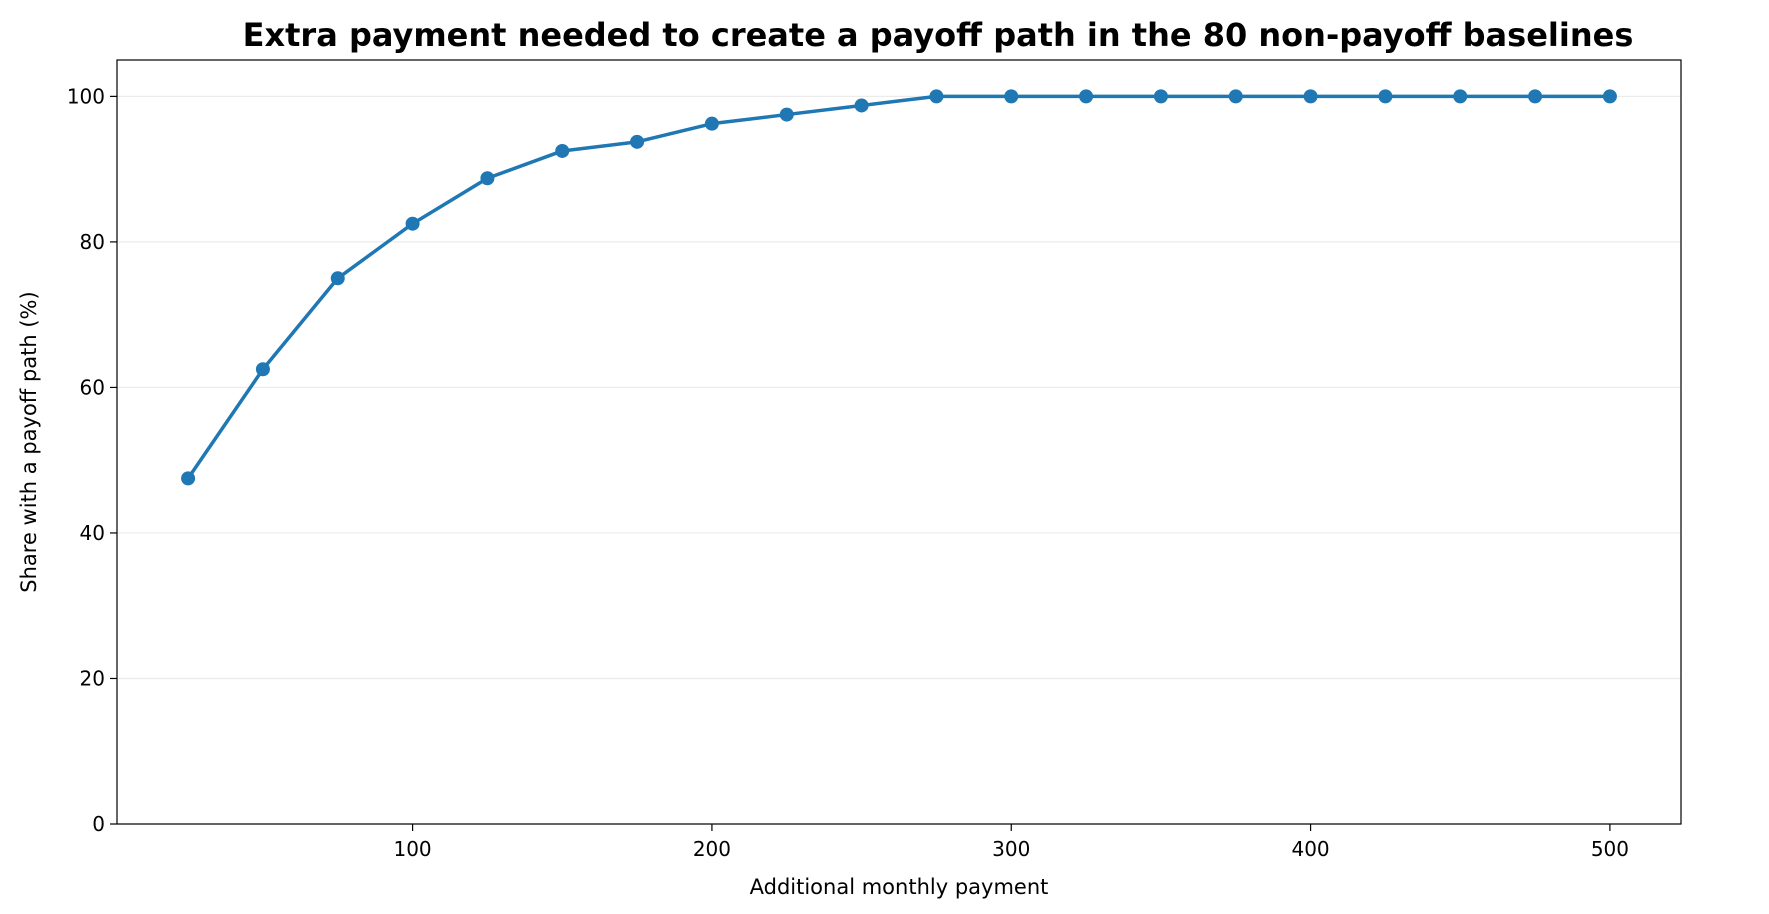 The image size is (1769, 914). What do you see at coordinates (92, 242) in the screenshot?
I see `y-tick-label: 80` at bounding box center [92, 242].